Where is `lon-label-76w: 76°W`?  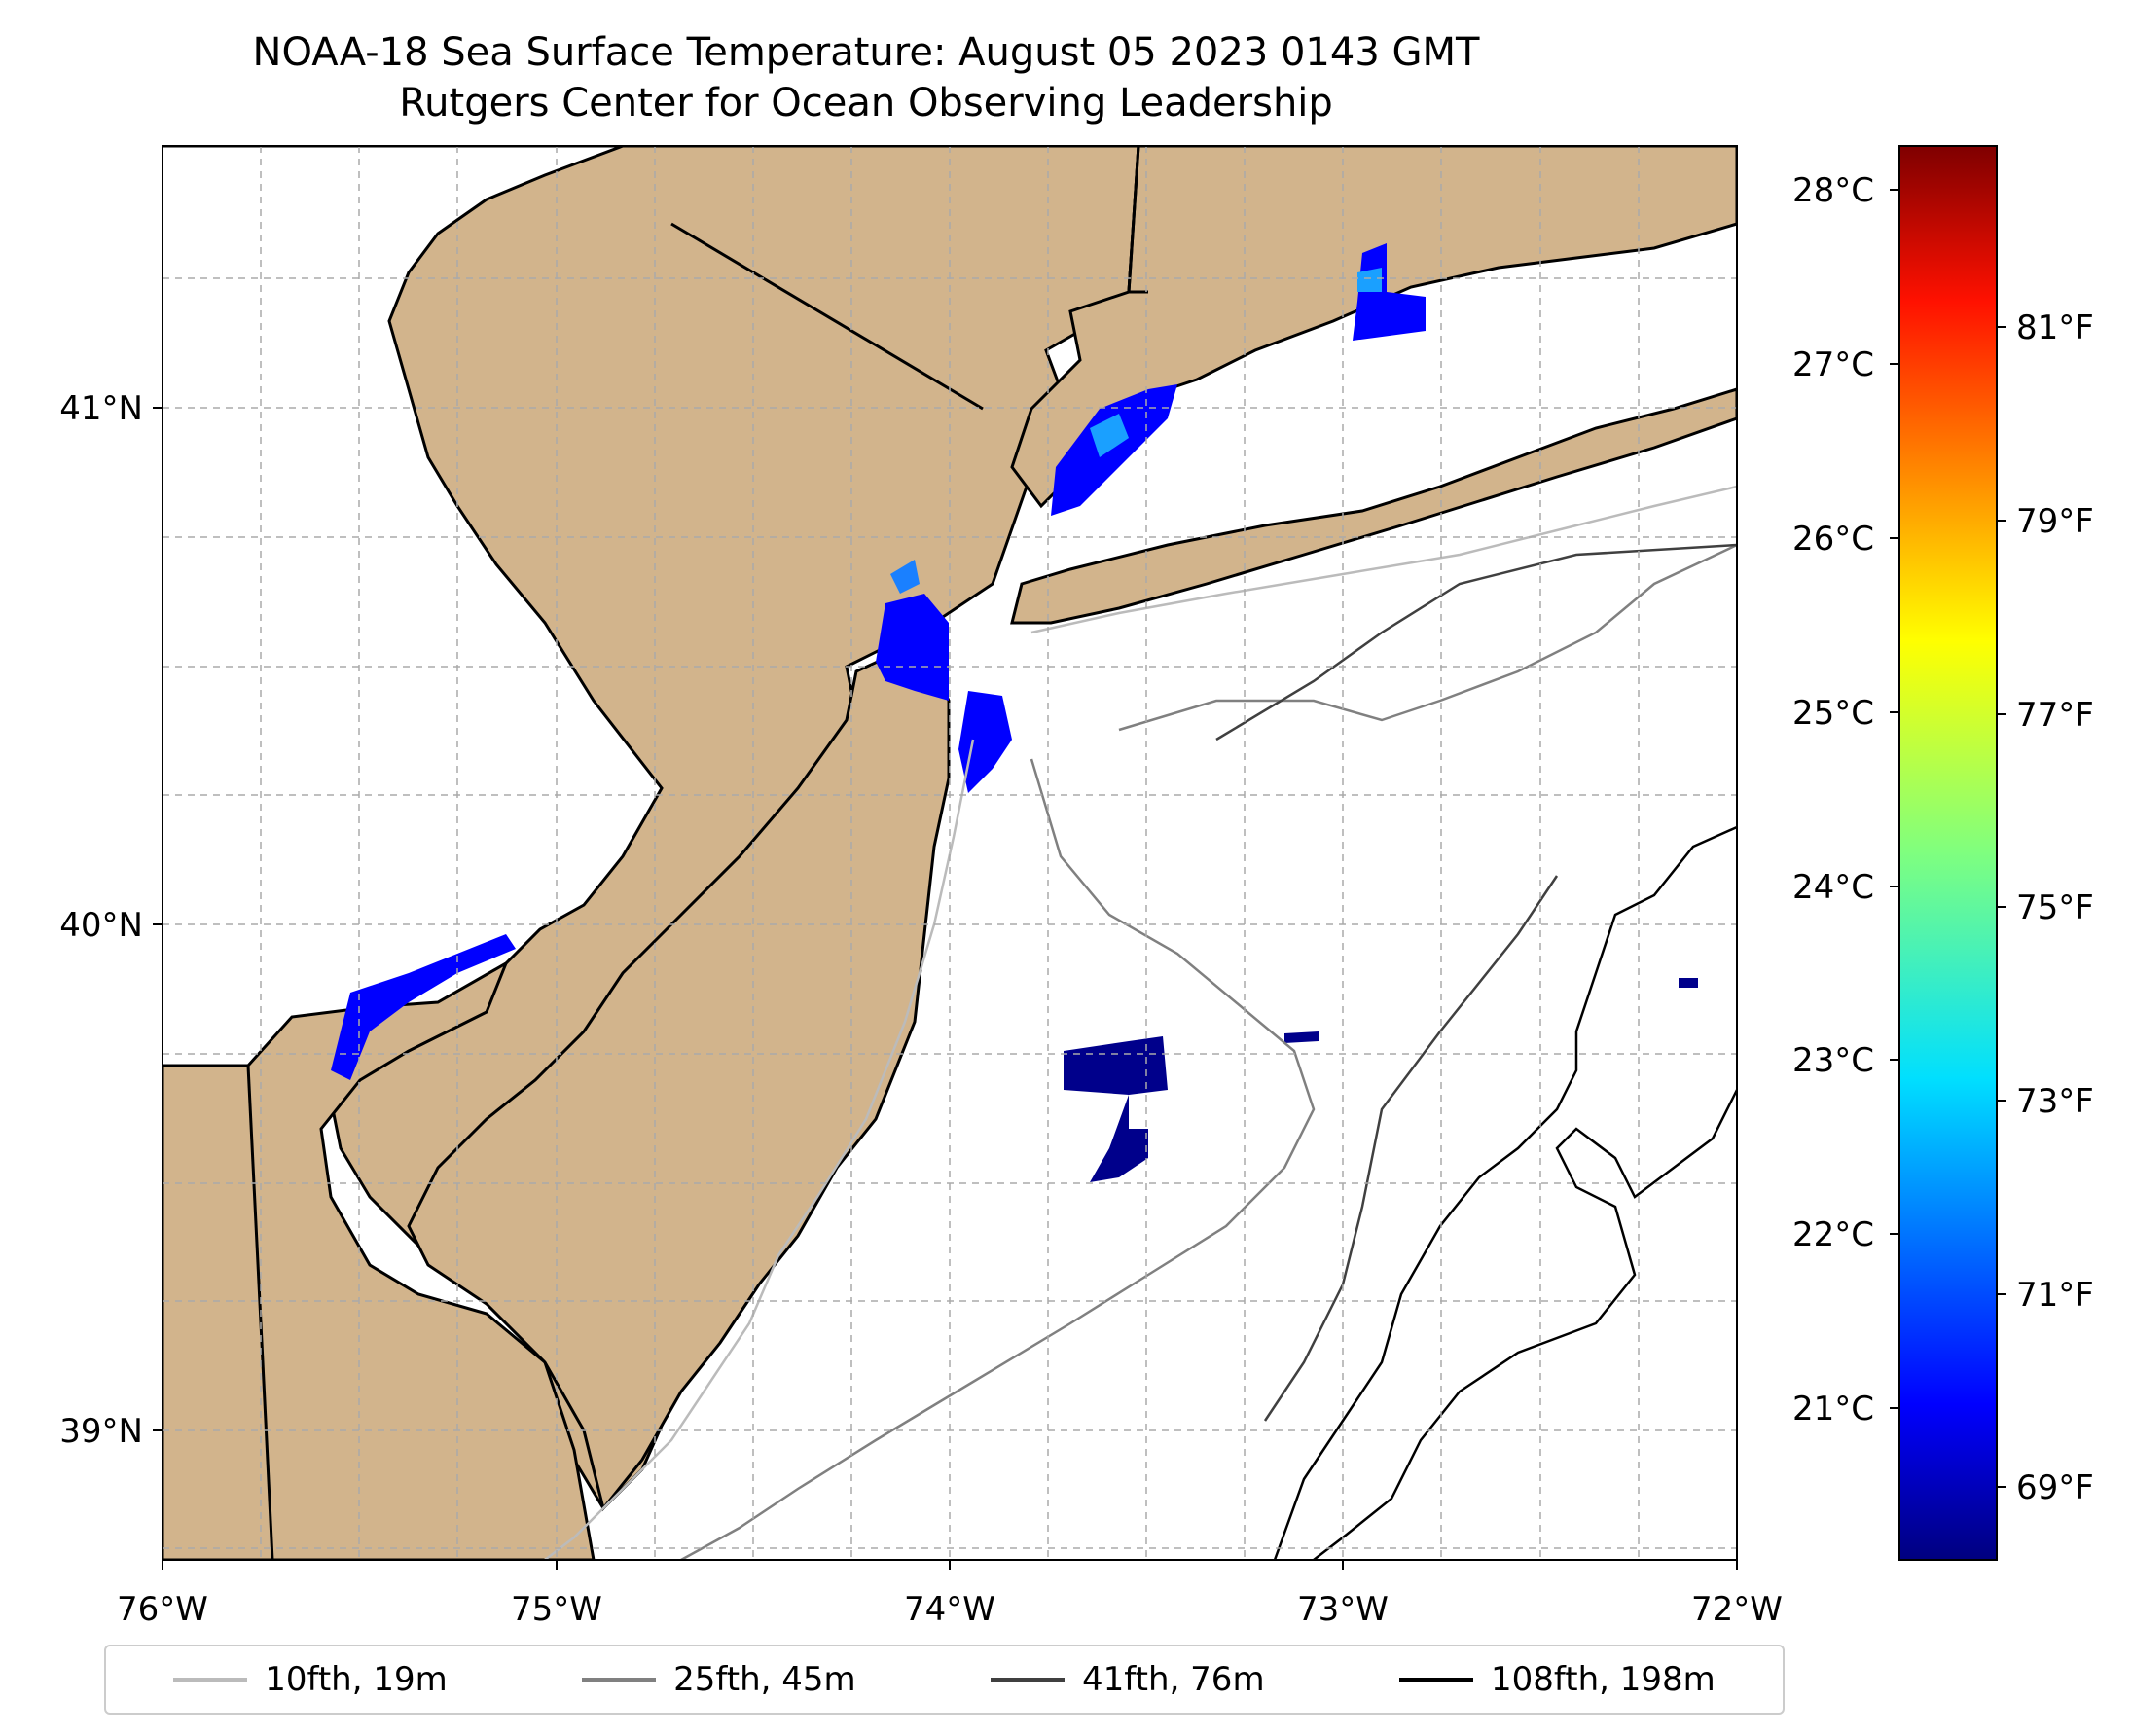
lon-label-76w: 76°W is located at coordinates (162, 1610).